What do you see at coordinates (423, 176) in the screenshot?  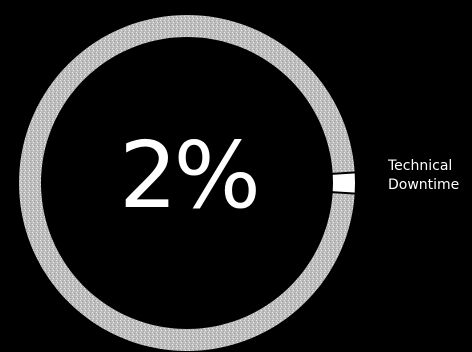 I see `slice-label-technical-downtime: Technical Downtime` at bounding box center [423, 176].